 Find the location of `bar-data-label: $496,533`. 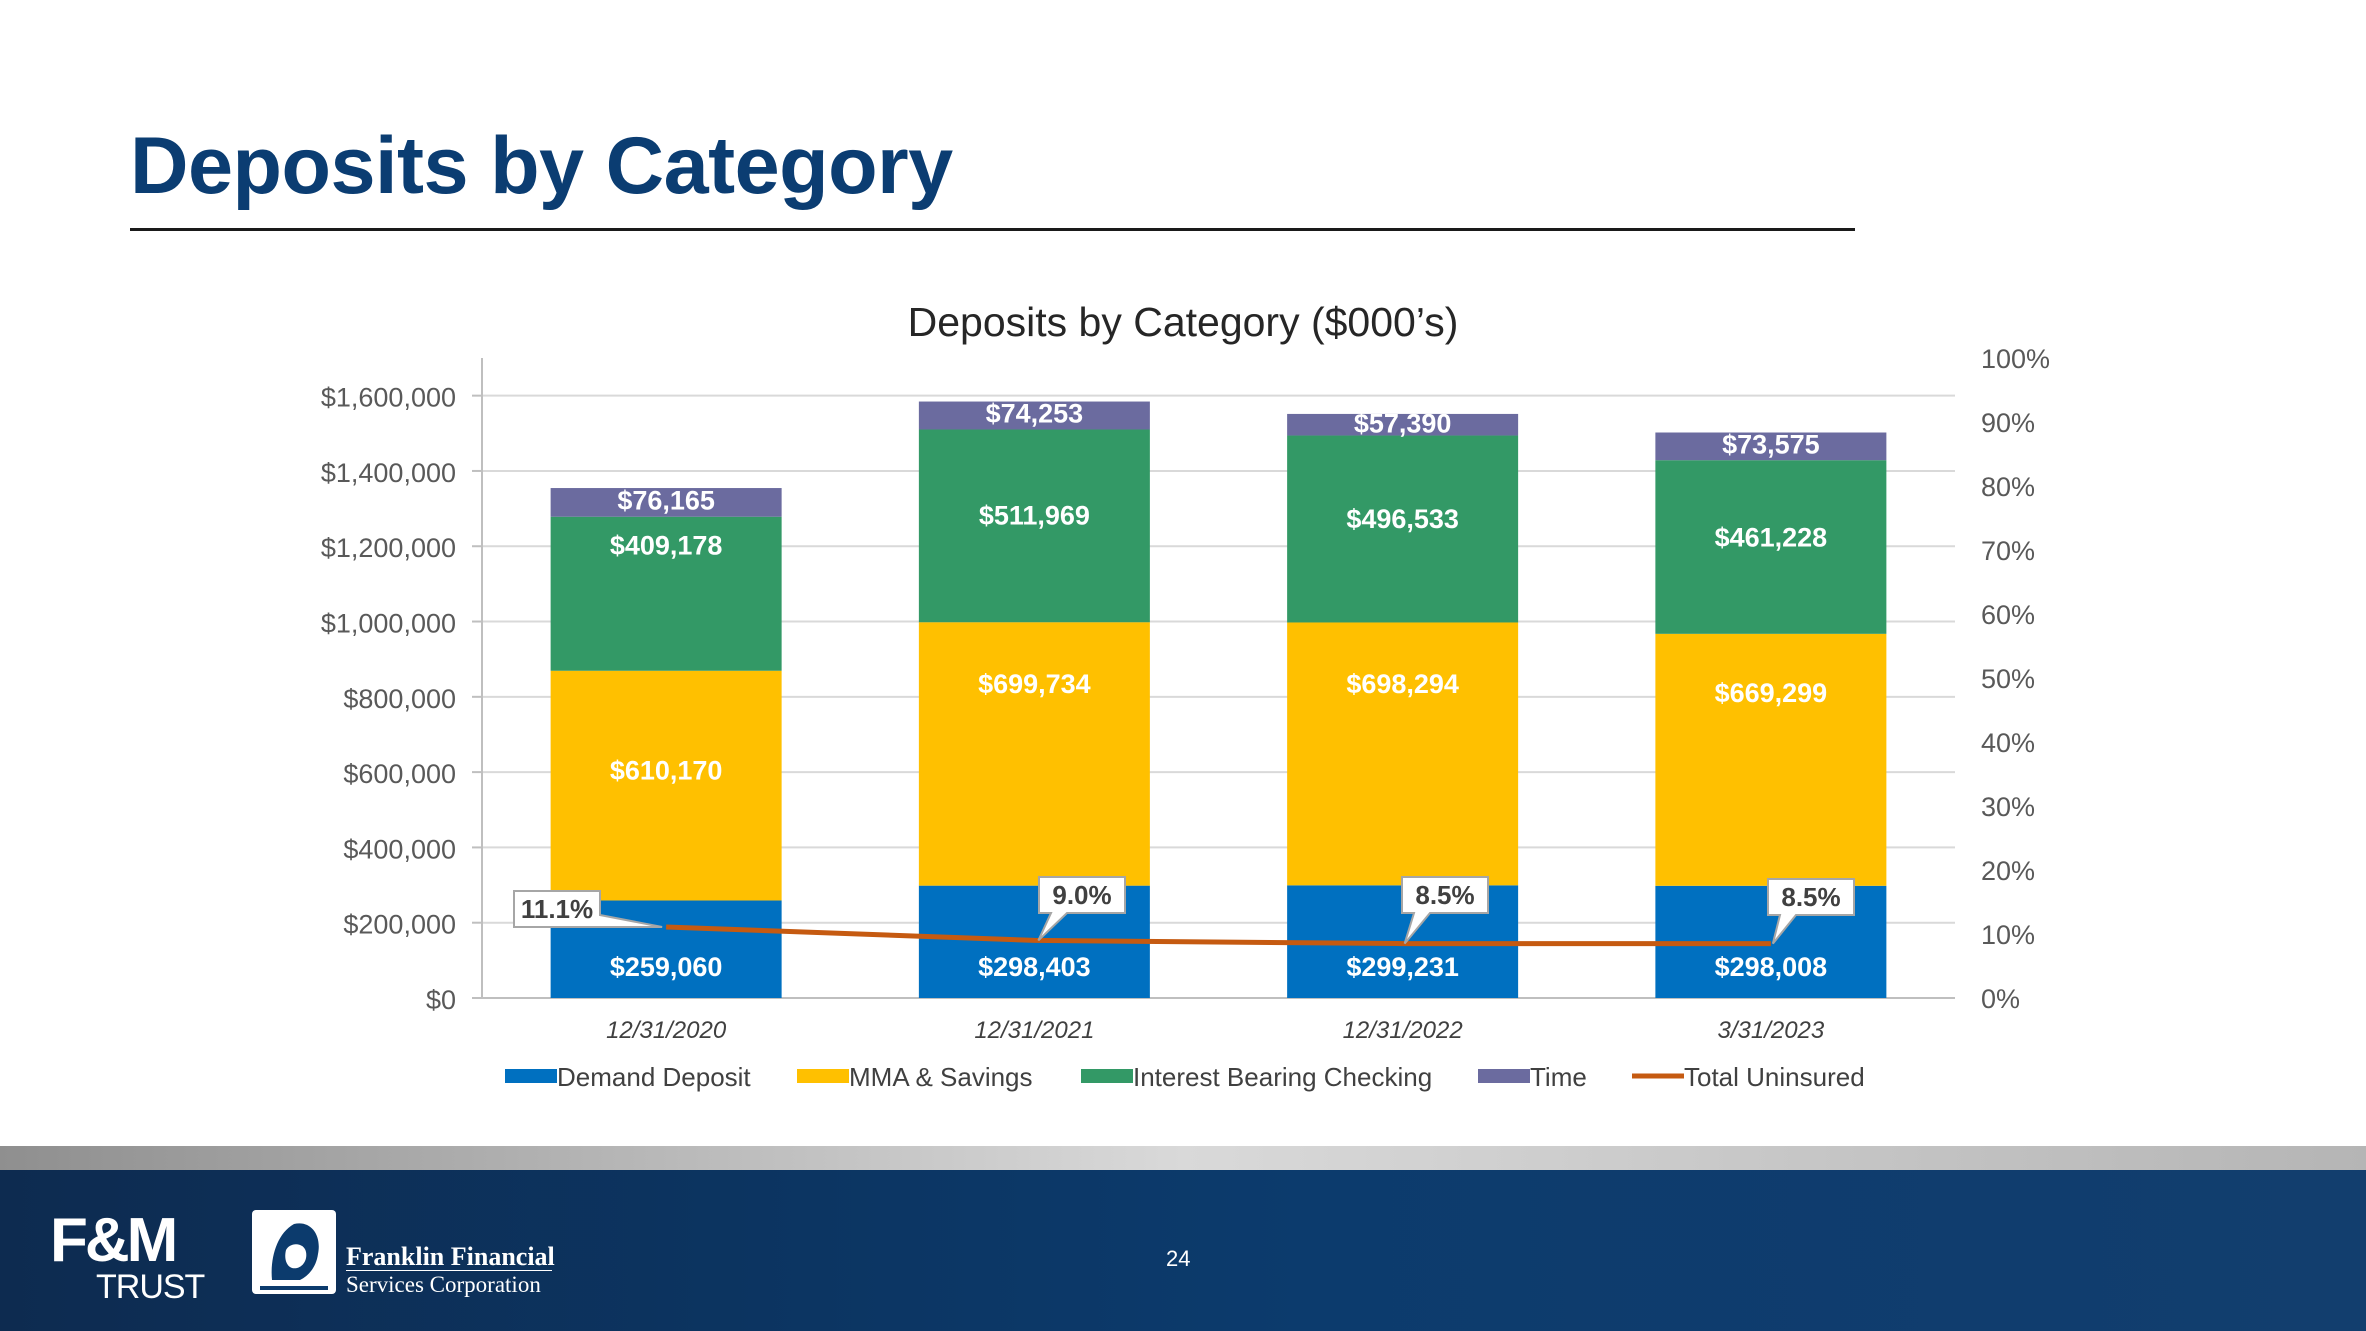

bar-data-label: $496,533 is located at coordinates (1402, 519).